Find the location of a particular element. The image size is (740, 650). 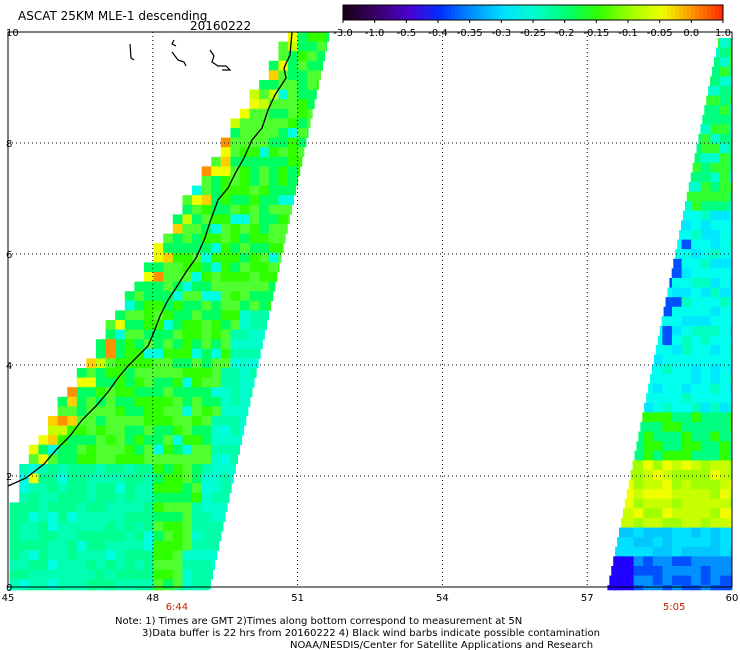

lon-tick-label: 45 is located at coordinates (8, 598).